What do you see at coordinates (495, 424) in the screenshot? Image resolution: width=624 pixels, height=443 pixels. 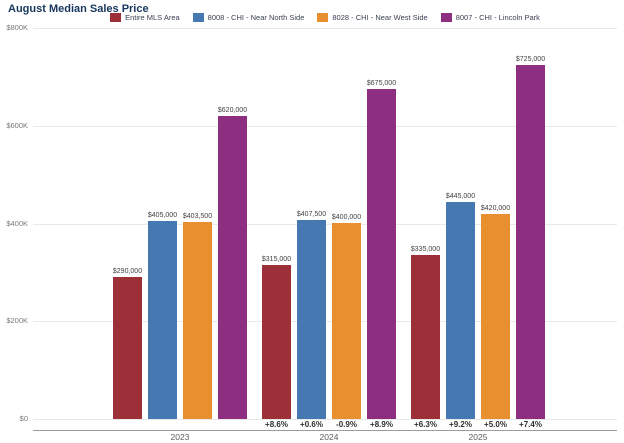 I see `percent-change-label: +5.0%` at bounding box center [495, 424].